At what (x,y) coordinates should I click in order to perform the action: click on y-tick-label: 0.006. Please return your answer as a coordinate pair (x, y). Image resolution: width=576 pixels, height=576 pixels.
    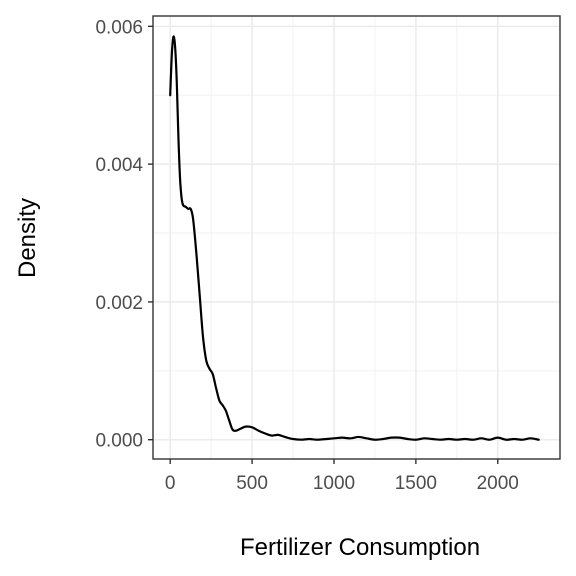
    Looking at the image, I should click on (119, 27).